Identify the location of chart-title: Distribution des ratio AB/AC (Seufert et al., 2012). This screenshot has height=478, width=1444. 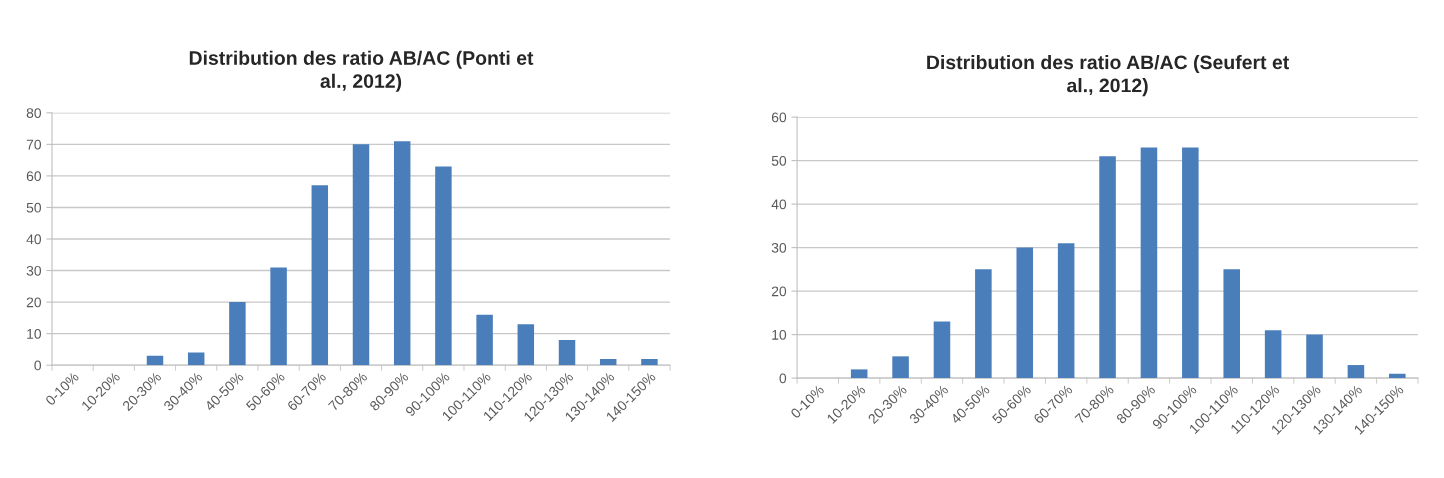
(1108, 75).